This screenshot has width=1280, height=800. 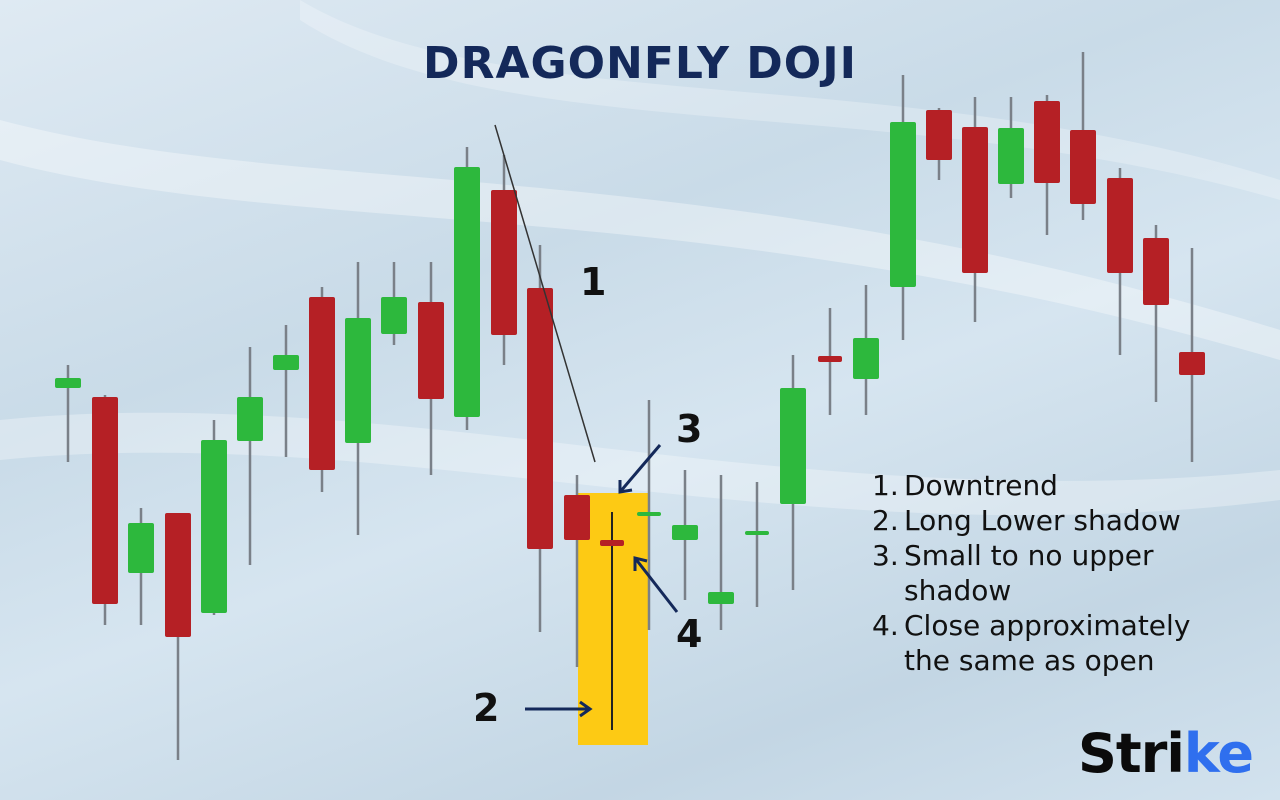 I want to click on legend-text: Small to no upper, so click(x=1029, y=555).